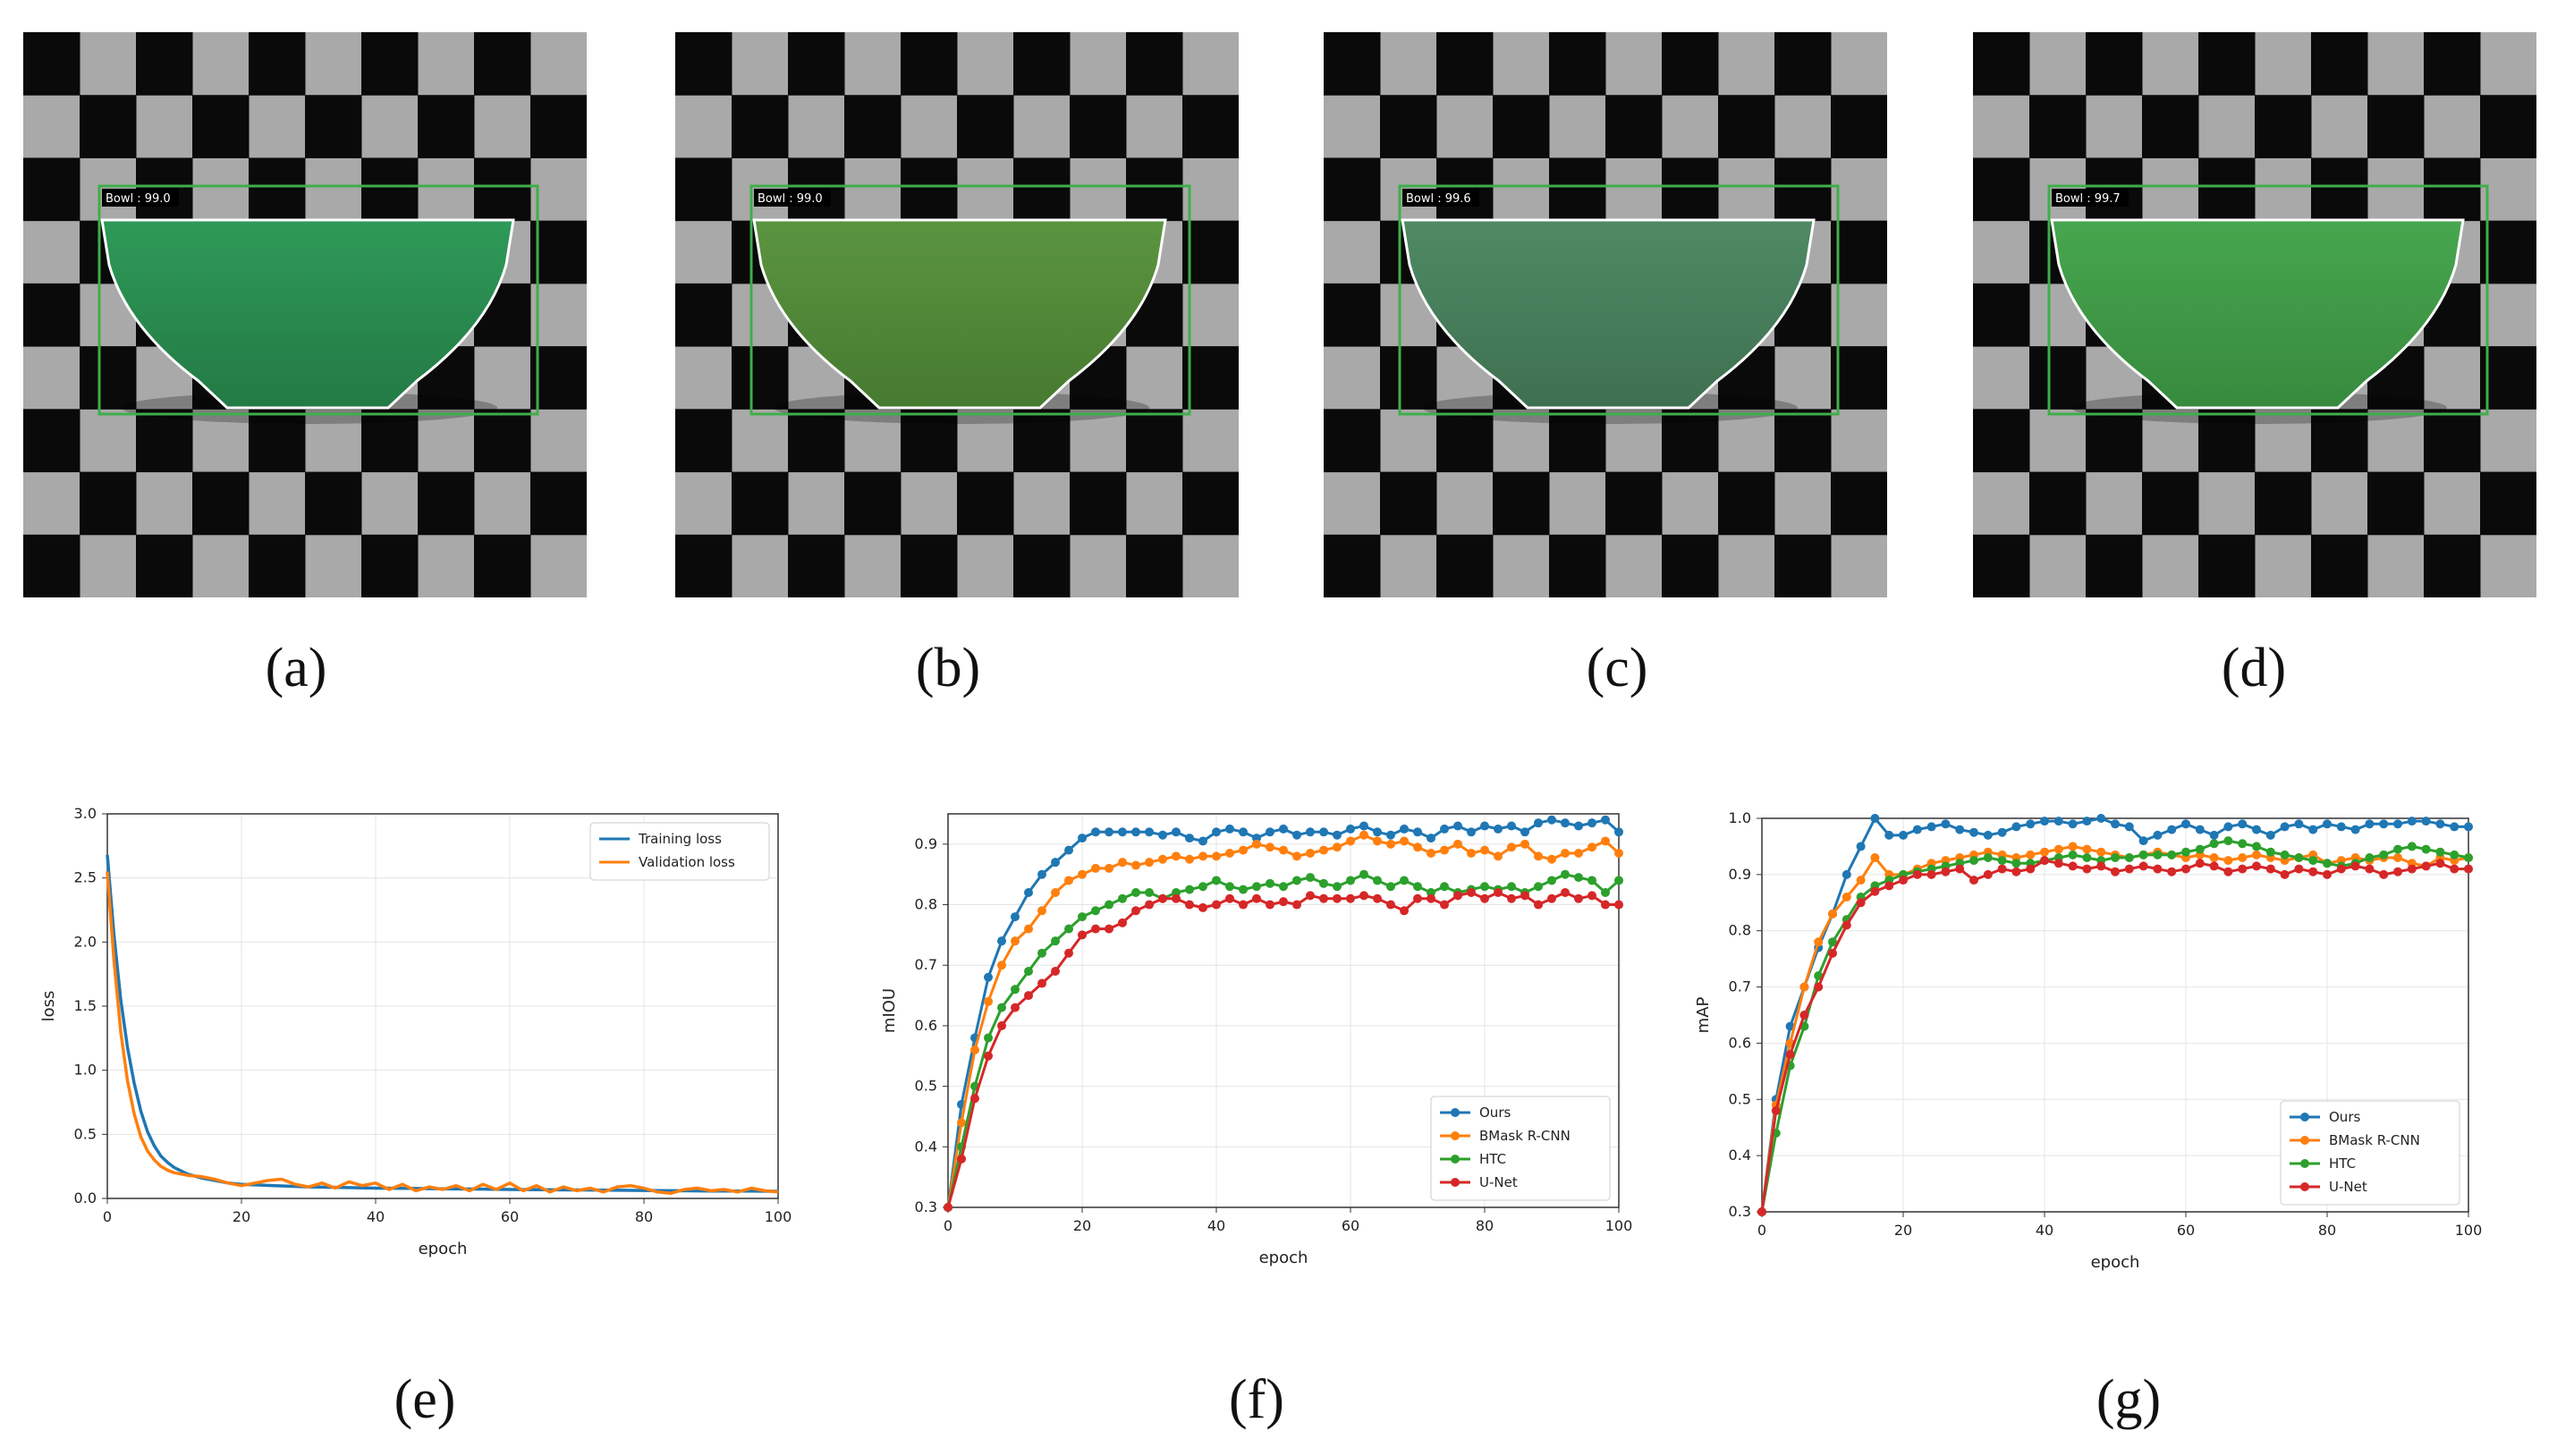  What do you see at coordinates (926, 964) in the screenshot?
I see `y-tick-label: 0.7` at bounding box center [926, 964].